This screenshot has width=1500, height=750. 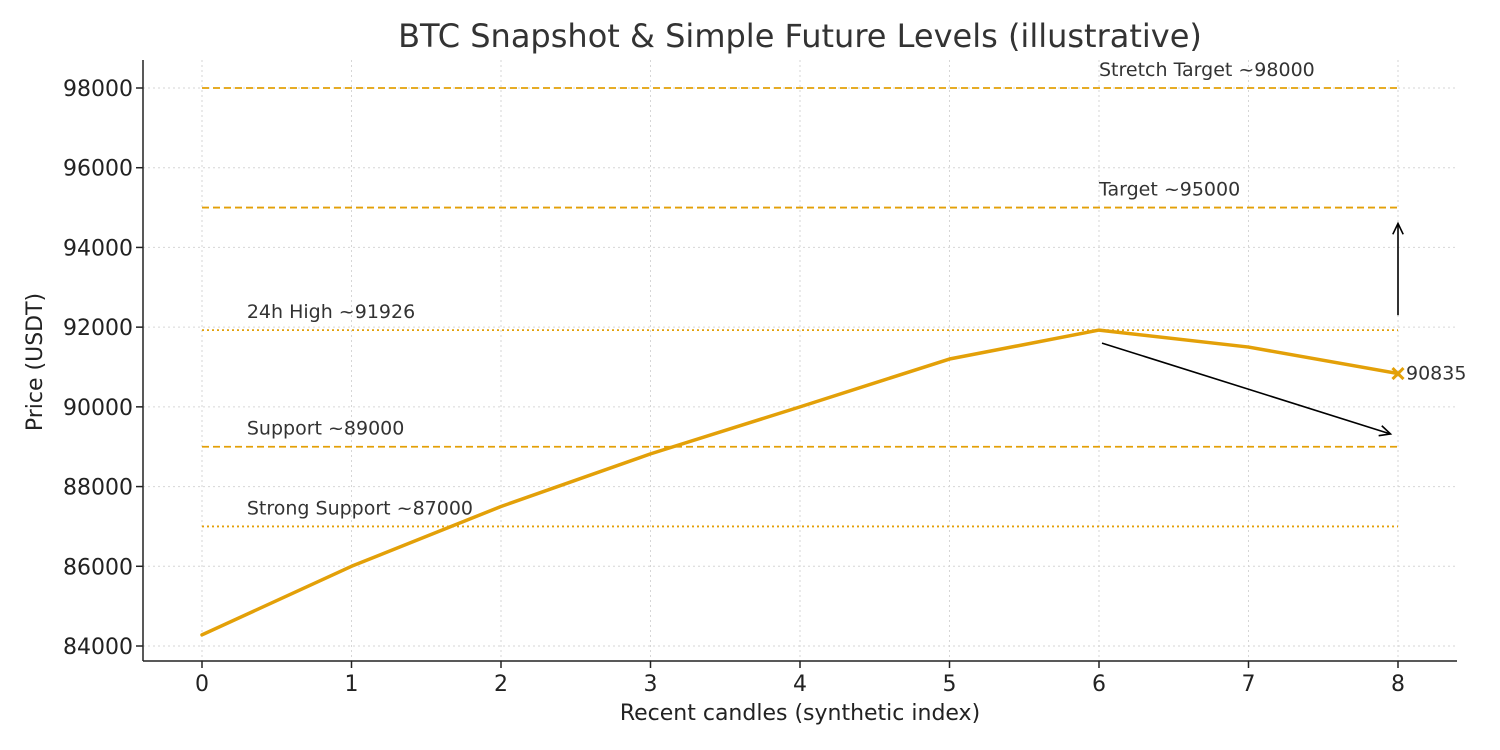 I want to click on x-tick-label: 7, so click(x=1249, y=684).